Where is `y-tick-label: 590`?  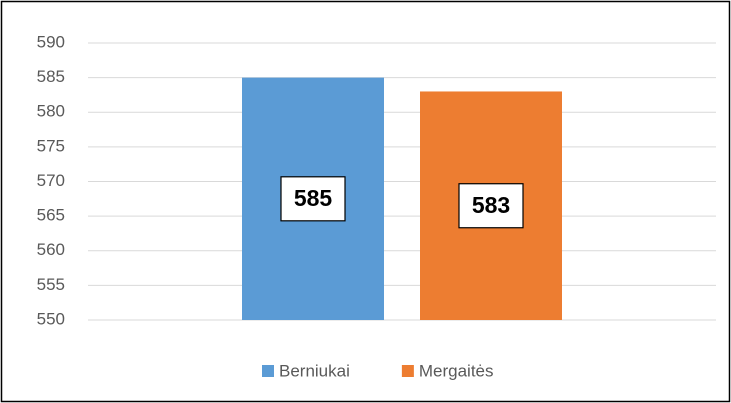 y-tick-label: 590 is located at coordinates (51, 41).